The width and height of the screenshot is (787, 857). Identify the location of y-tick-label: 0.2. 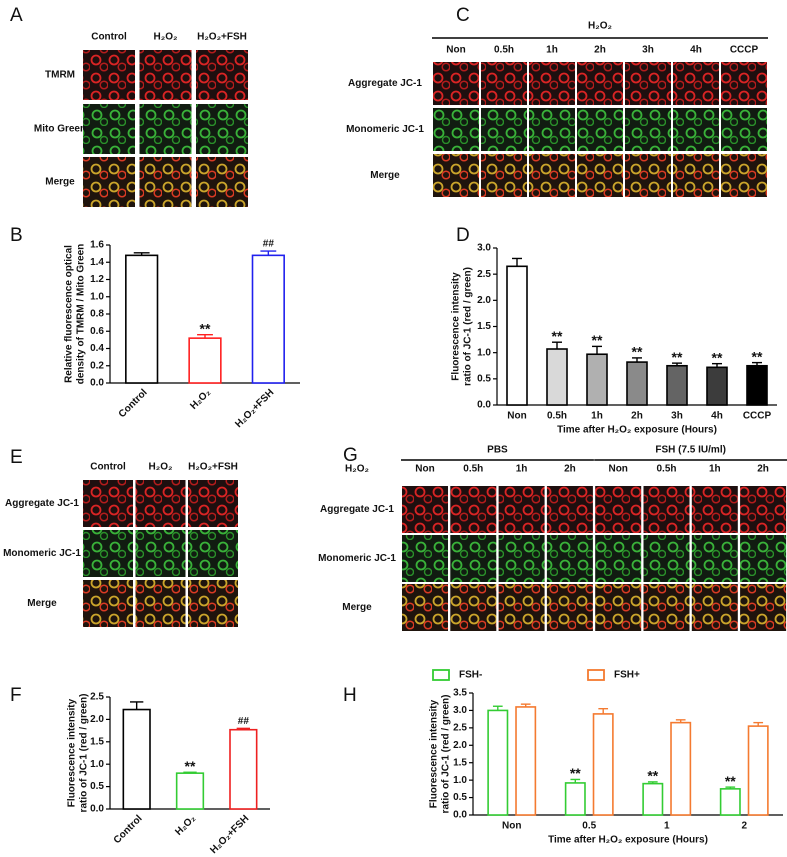
(97, 365).